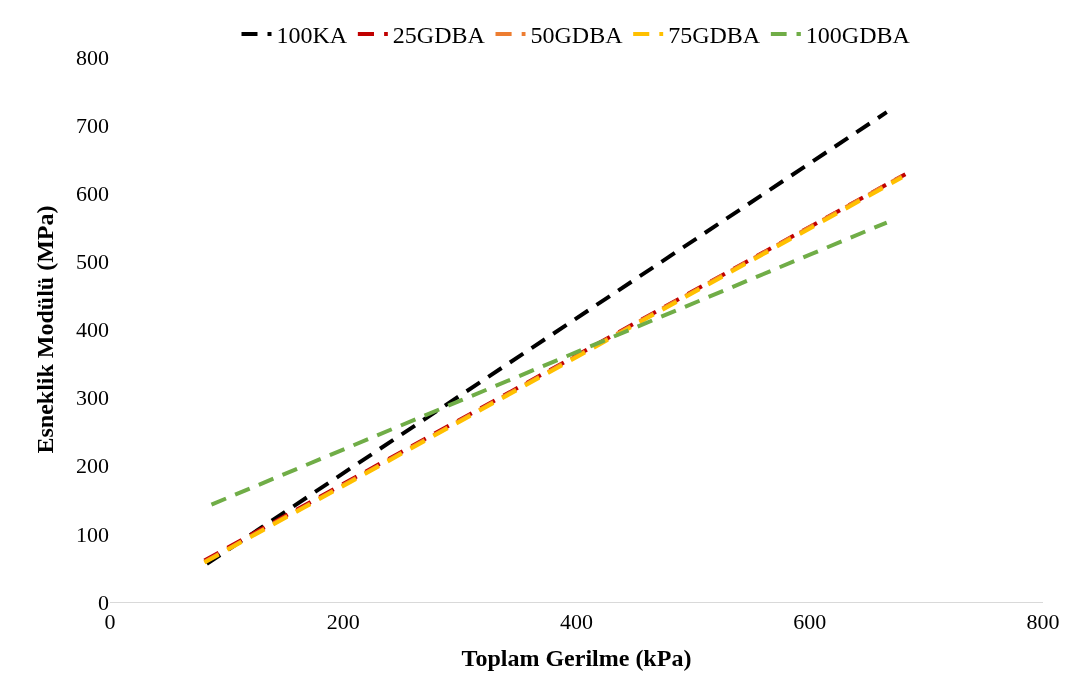 The width and height of the screenshot is (1088, 697). Describe the element at coordinates (92, 534) in the screenshot. I see `y-tick-label: 100` at that location.